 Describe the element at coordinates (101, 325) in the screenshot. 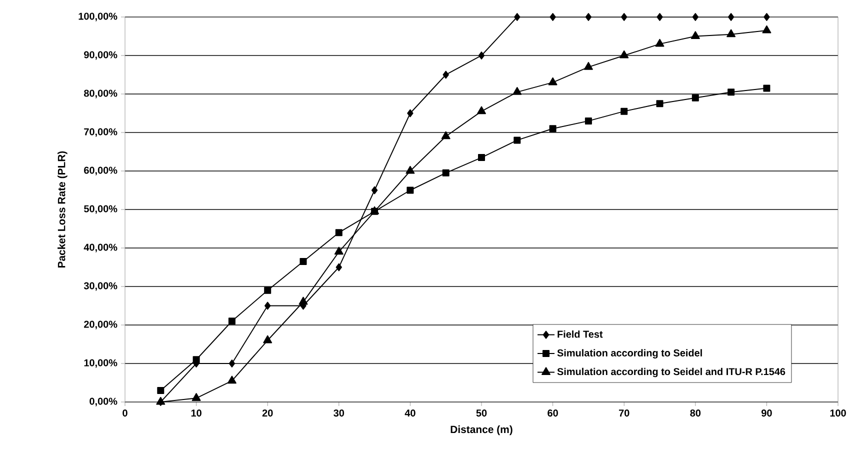

I see `y-tick-label: 20,00%` at that location.